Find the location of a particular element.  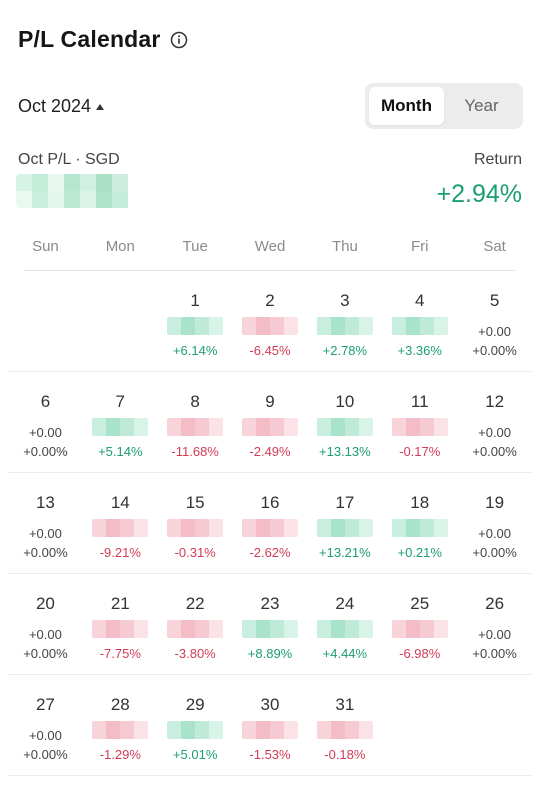

calendar-day-cell: 23 +8.89% is located at coordinates (270, 624).